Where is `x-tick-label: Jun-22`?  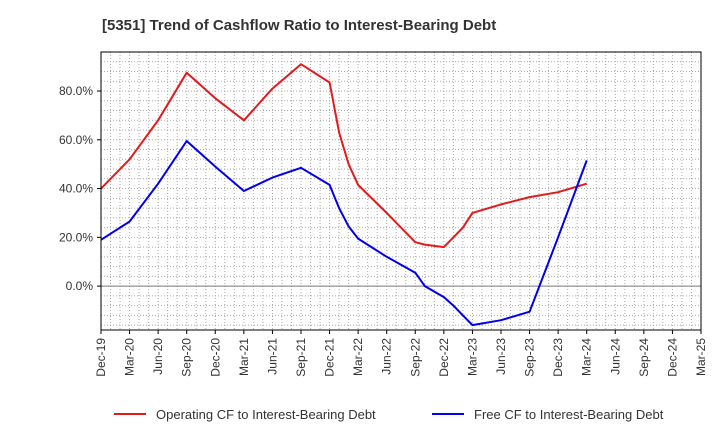 x-tick-label: Jun-22 is located at coordinates (387, 356).